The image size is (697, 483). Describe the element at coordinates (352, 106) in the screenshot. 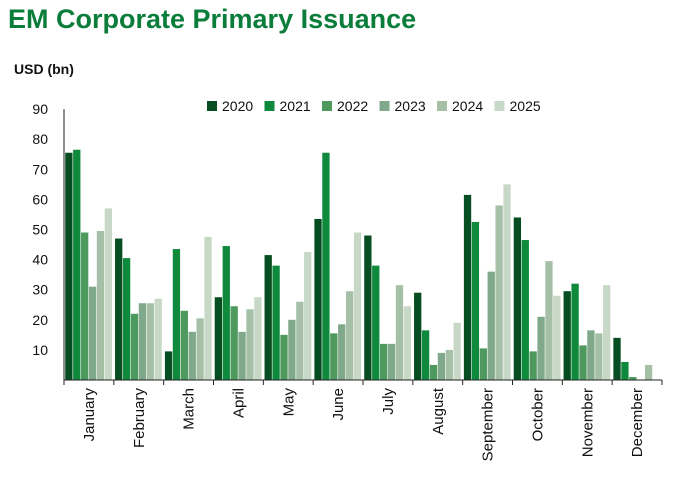

I see `legend-label-2022: 2022` at that location.